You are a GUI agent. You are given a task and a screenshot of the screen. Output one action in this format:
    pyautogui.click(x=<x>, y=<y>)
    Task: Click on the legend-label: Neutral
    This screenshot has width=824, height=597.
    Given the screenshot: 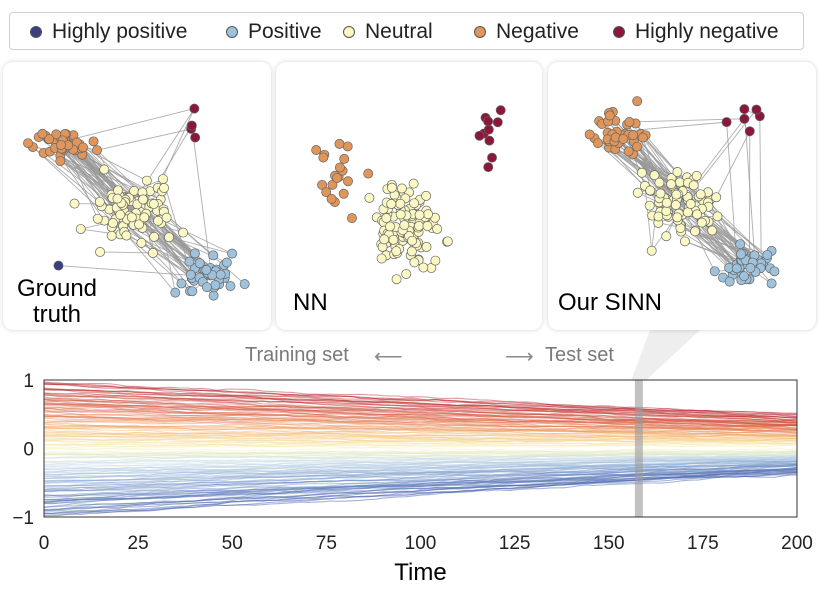 What is the action you would take?
    pyautogui.click(x=399, y=31)
    